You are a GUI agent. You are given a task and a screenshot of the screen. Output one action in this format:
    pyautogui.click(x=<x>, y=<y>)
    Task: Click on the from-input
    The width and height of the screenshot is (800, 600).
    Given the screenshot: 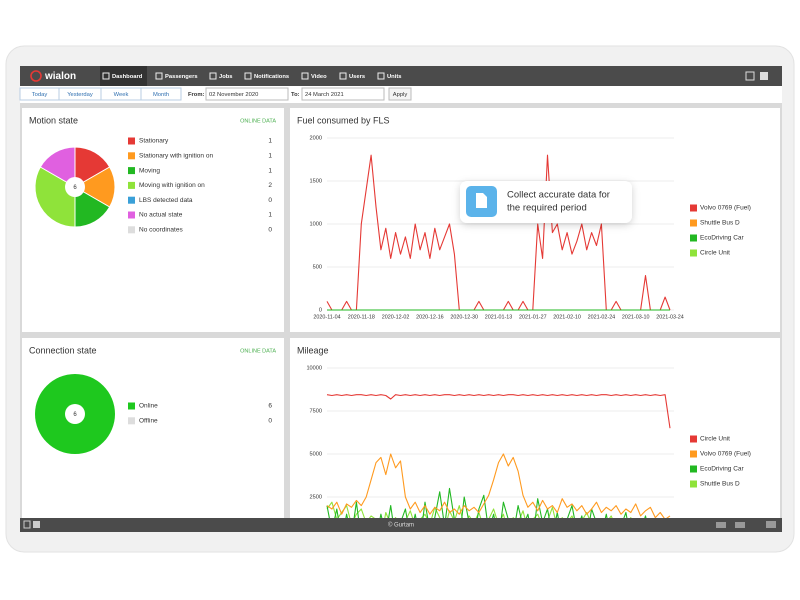 What is the action you would take?
    pyautogui.click(x=247, y=94)
    